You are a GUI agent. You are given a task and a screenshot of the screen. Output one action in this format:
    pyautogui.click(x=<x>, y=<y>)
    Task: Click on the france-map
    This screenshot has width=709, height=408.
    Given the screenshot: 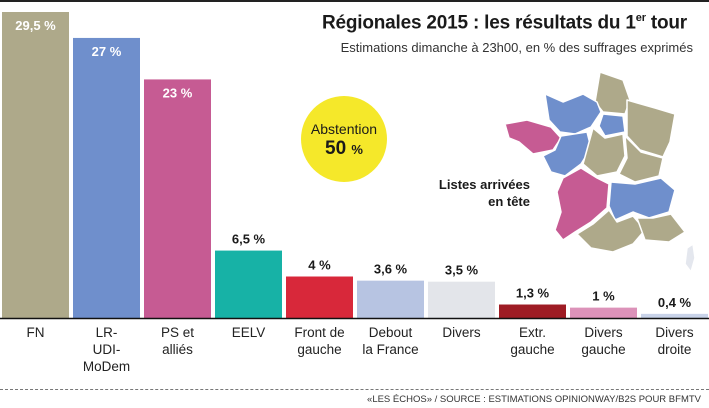 What is the action you would take?
    pyautogui.click(x=600, y=172)
    